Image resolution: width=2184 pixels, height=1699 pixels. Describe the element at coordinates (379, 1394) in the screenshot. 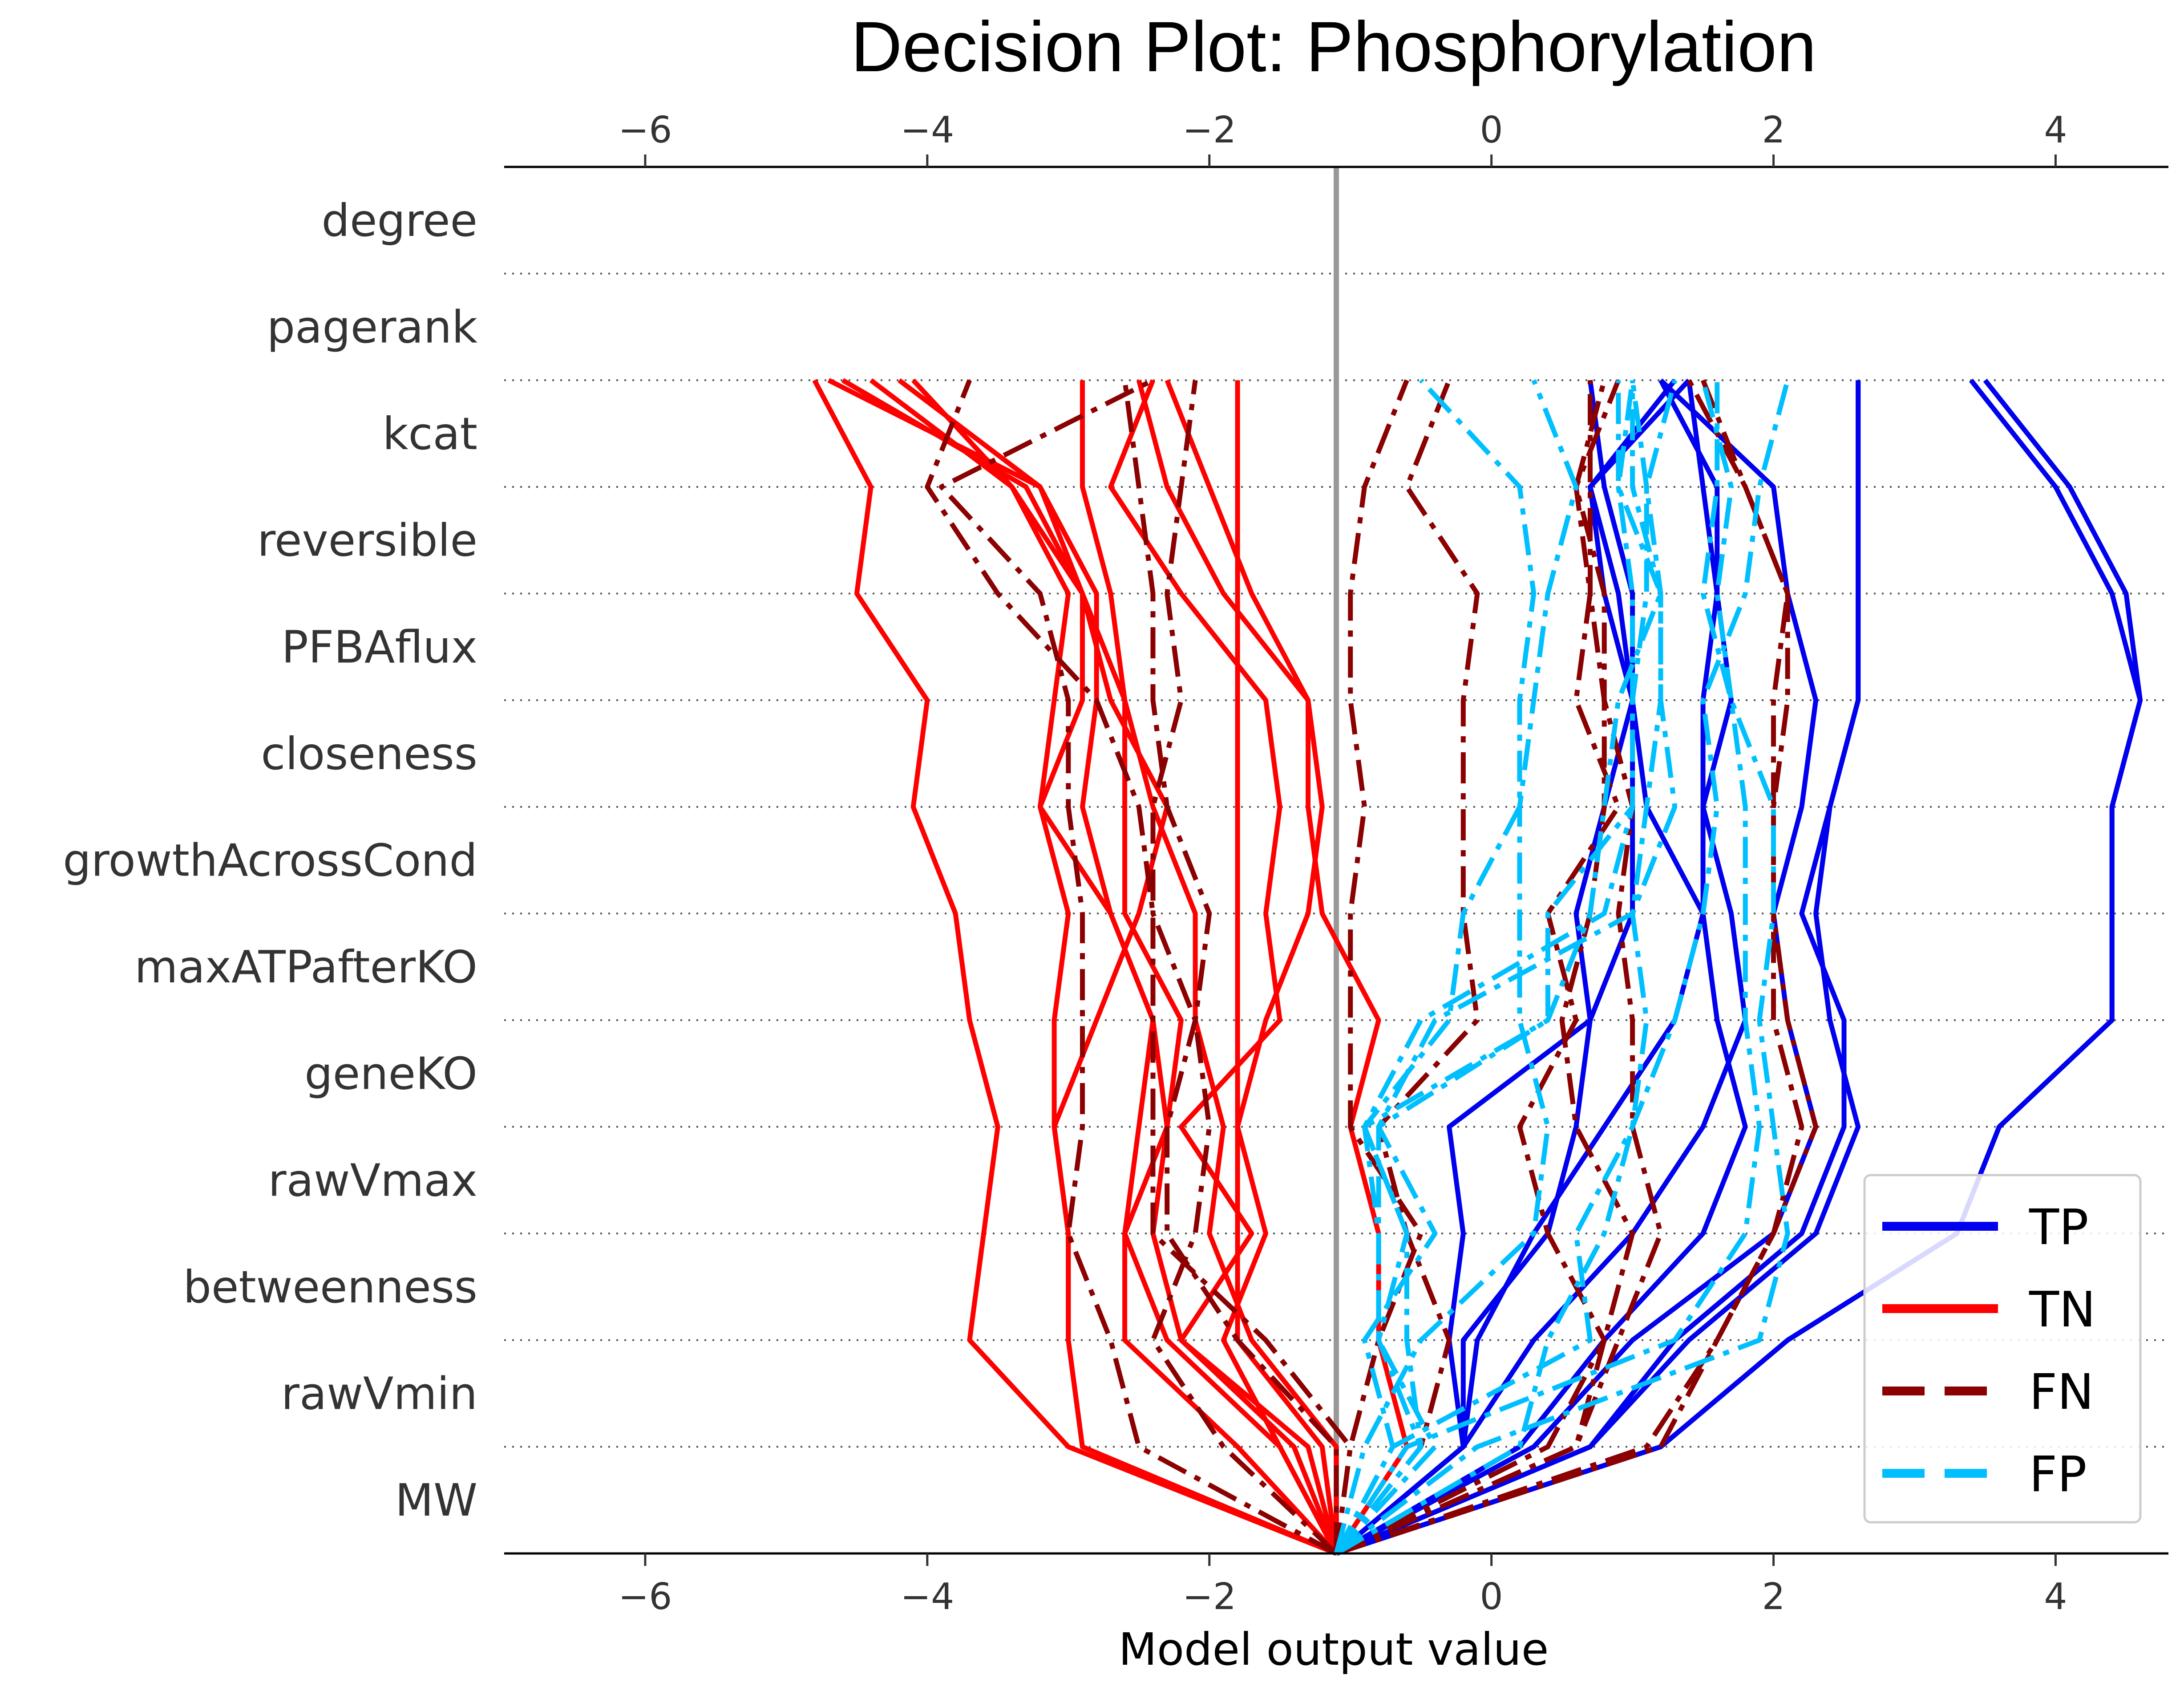

I see `feature-label-rawVmin: rawVmin` at that location.